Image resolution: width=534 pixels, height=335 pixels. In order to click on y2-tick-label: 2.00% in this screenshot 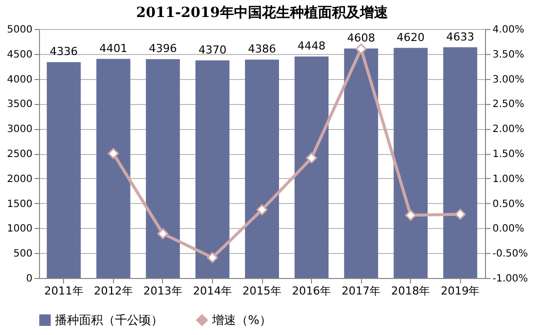, I will do `click(508, 130)`.